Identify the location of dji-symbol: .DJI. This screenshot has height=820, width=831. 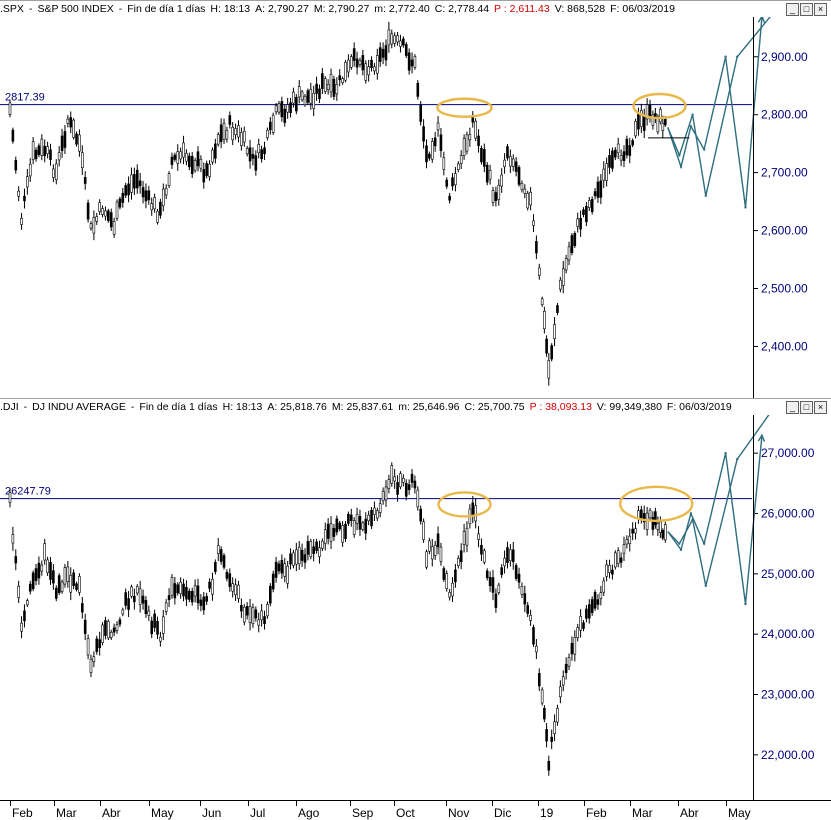
(9, 407).